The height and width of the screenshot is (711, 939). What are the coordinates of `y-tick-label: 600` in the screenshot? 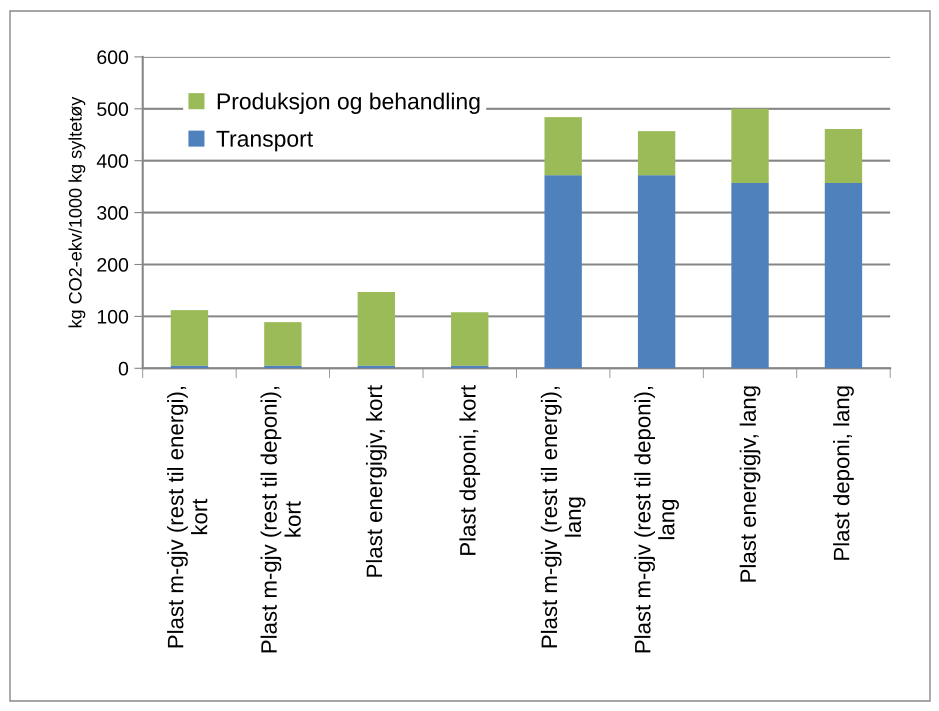 It's located at (112, 57).